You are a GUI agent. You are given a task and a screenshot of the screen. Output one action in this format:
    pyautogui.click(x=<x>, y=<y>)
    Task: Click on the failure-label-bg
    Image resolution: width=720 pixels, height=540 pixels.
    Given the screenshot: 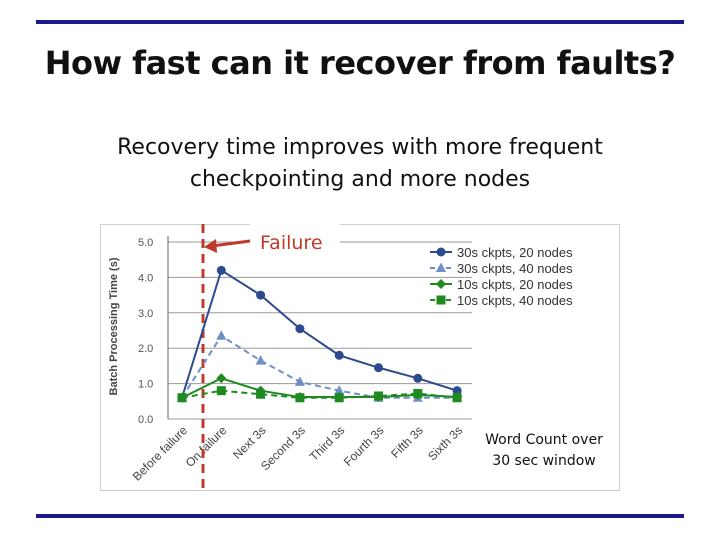 What is the action you would take?
    pyautogui.click(x=295, y=239)
    